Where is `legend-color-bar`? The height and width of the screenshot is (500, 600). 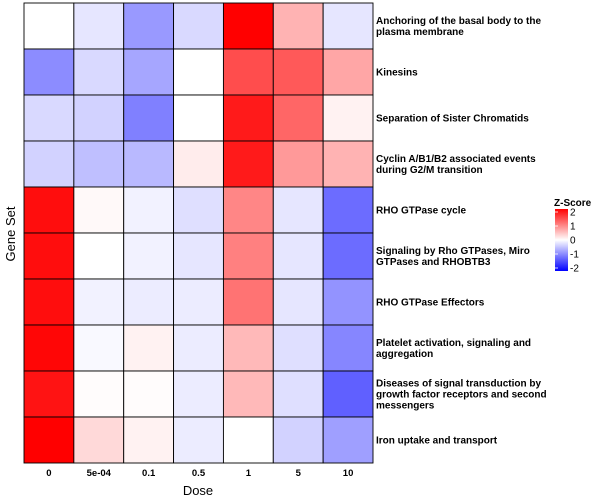 legend-color-bar is located at coordinates (561, 240).